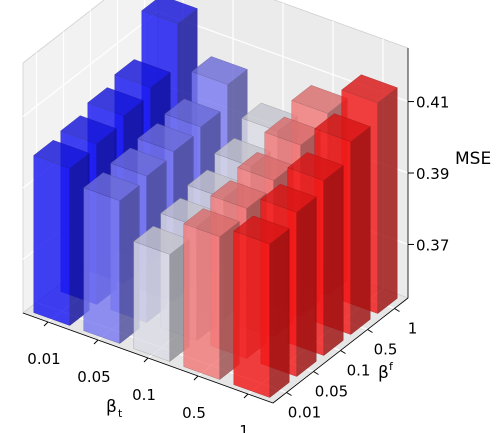  I want to click on z-tick-label: 0.41, so click(432, 103).